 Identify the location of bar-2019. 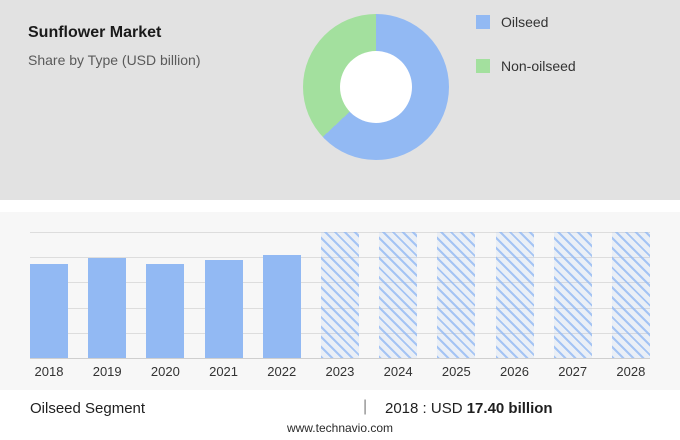
(107, 308).